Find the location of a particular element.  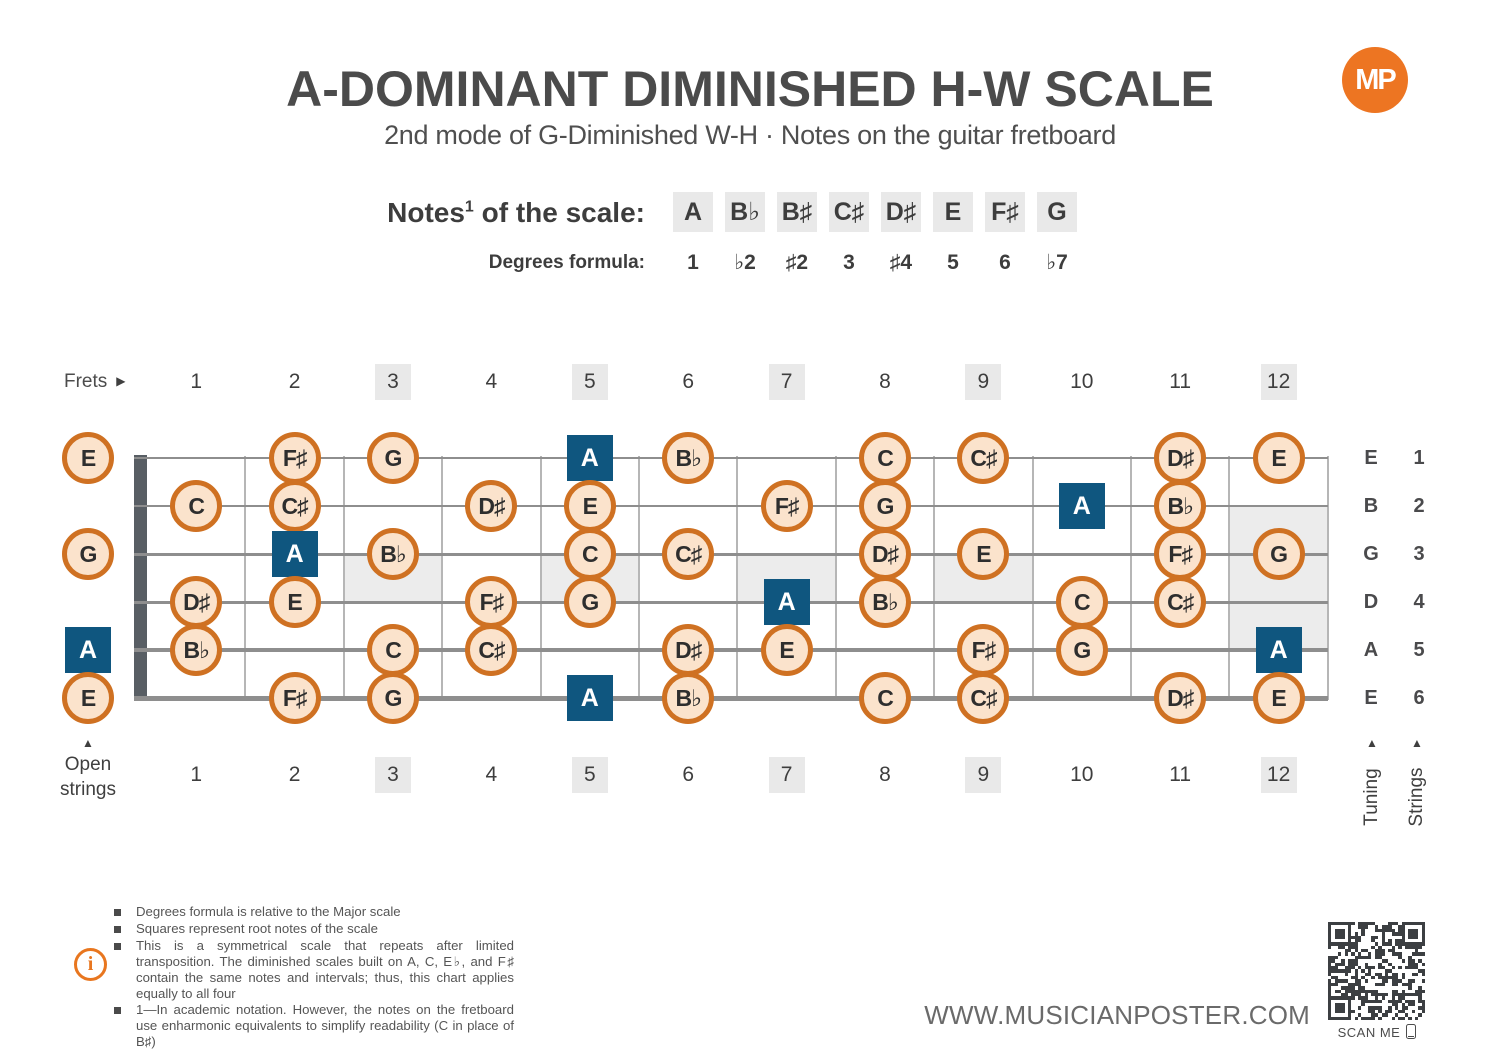

right-arrow-icon: ▶ is located at coordinates (121, 381).